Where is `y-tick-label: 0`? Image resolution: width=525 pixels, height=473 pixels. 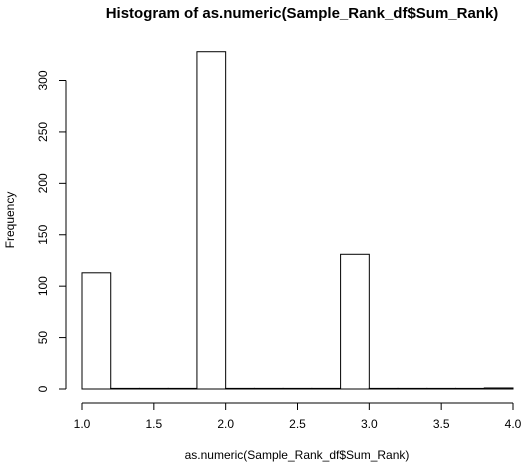
y-tick-label: 0 is located at coordinates (43, 388).